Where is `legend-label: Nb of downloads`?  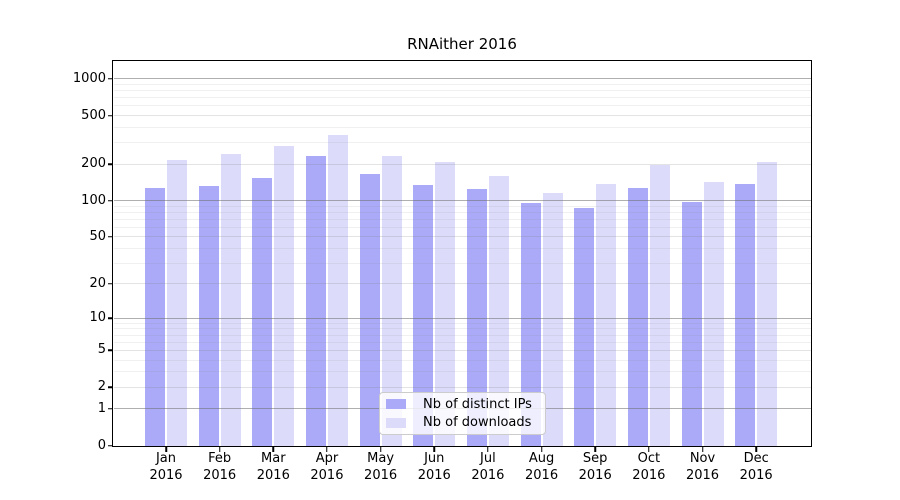 legend-label: Nb of downloads is located at coordinates (477, 423).